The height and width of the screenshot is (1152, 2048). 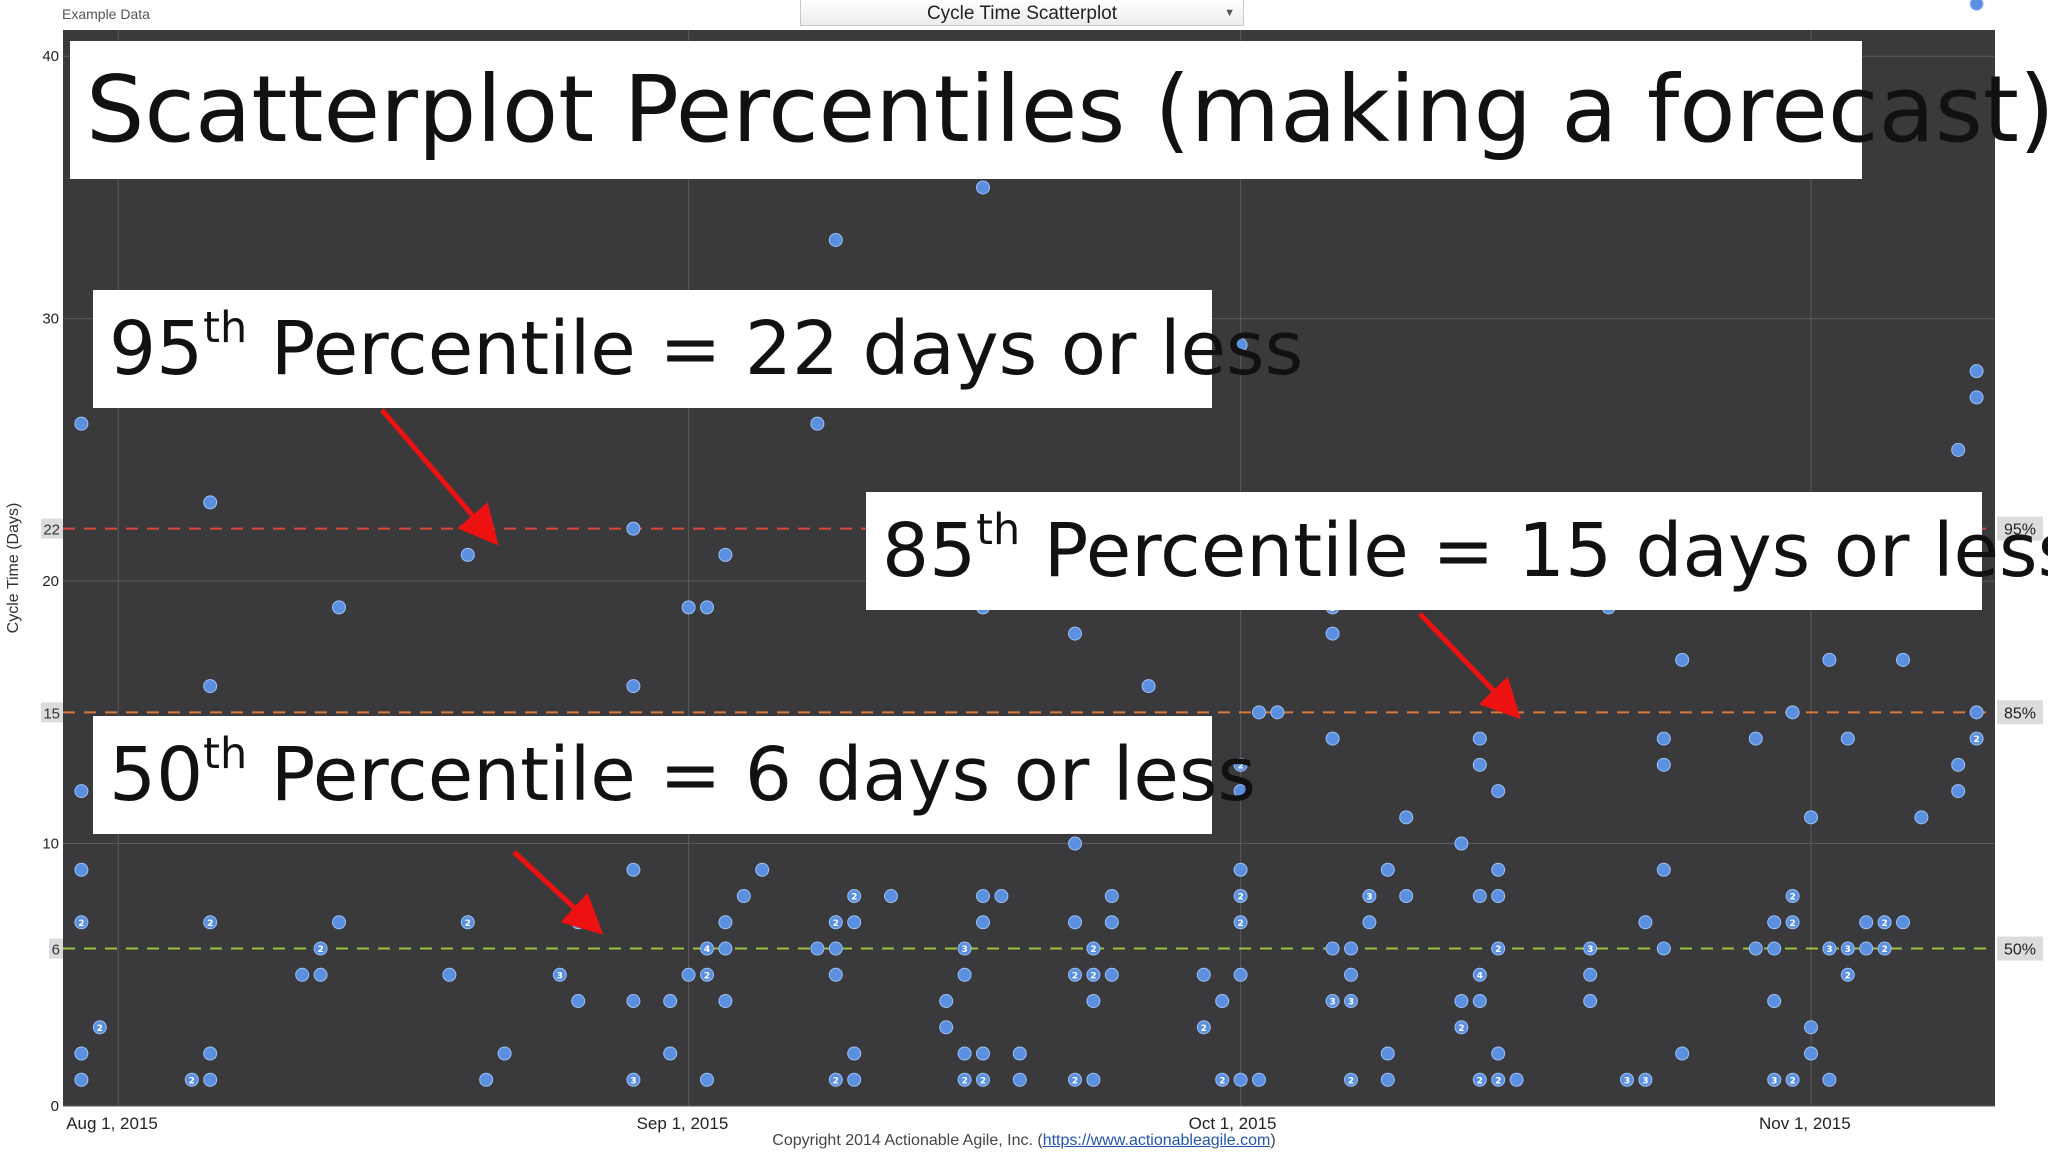 I want to click on y-tick-label: 0, so click(x=55, y=1106).